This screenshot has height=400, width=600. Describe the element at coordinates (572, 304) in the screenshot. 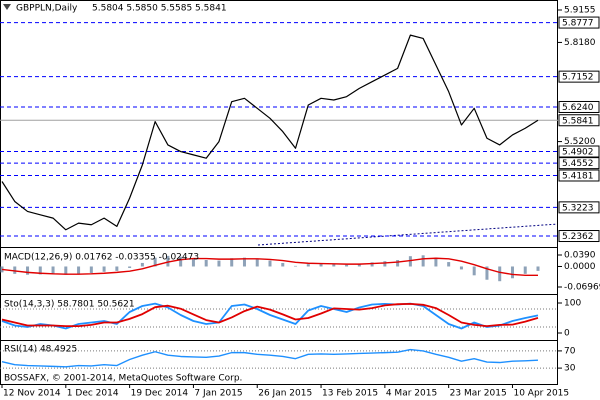

I see `y-tick-label: 100` at that location.